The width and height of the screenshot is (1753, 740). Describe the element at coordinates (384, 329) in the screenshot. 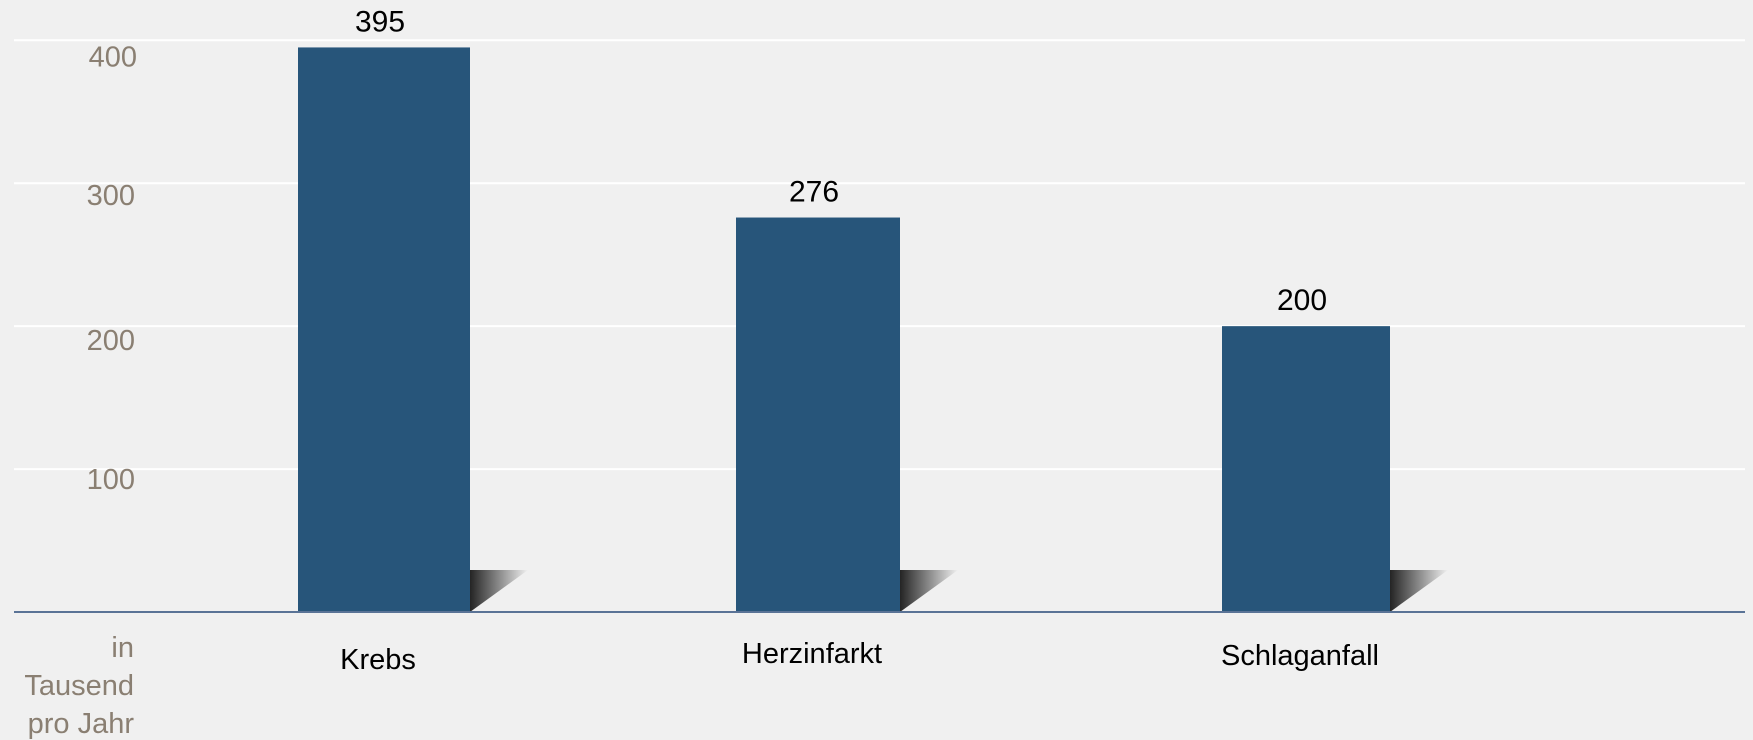

I see `bar-krebs` at that location.